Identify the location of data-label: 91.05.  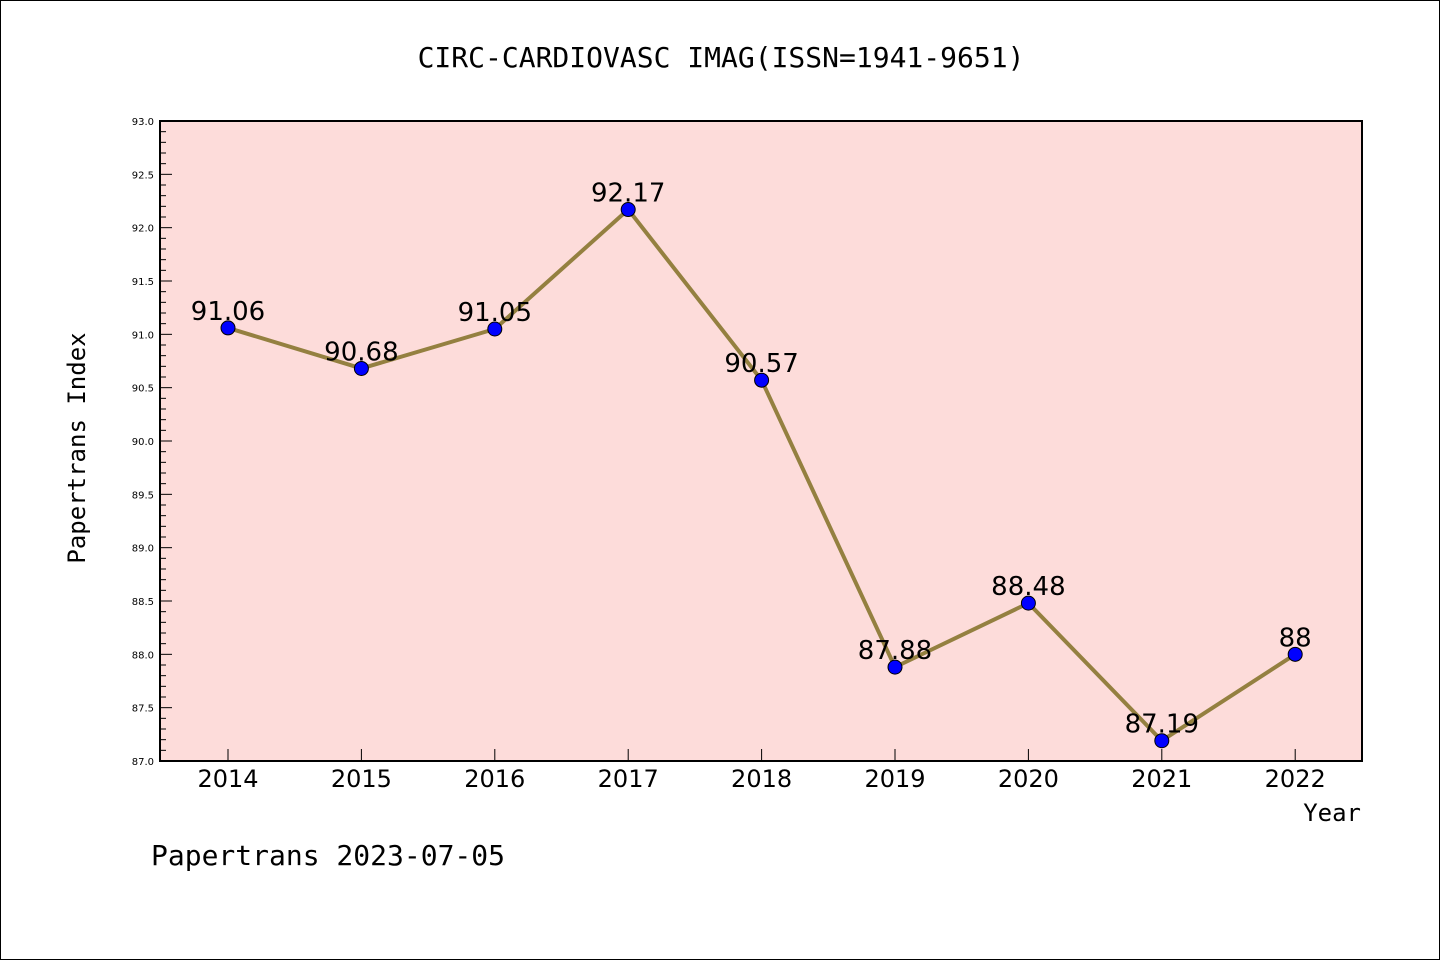
(495, 313).